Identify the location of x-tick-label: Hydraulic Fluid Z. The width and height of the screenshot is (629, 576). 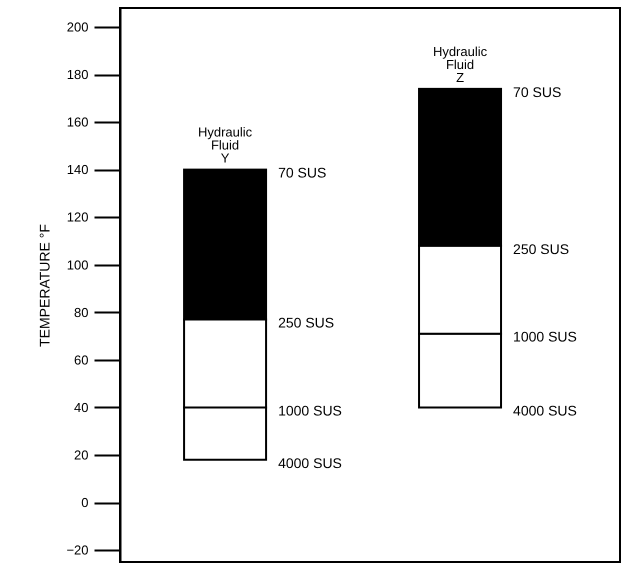
(460, 64).